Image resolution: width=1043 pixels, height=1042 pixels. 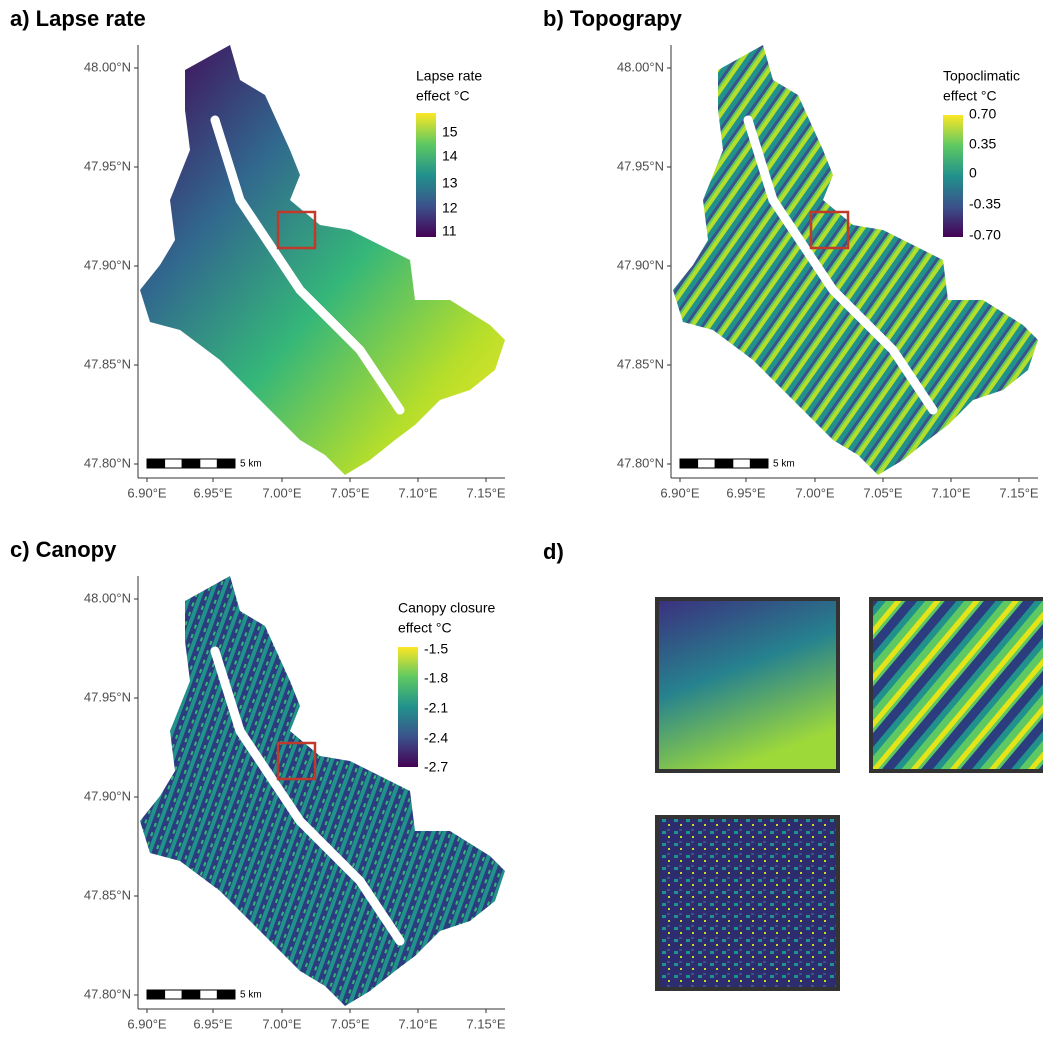 What do you see at coordinates (436, 738) in the screenshot?
I see `legend-label: -2.4` at bounding box center [436, 738].